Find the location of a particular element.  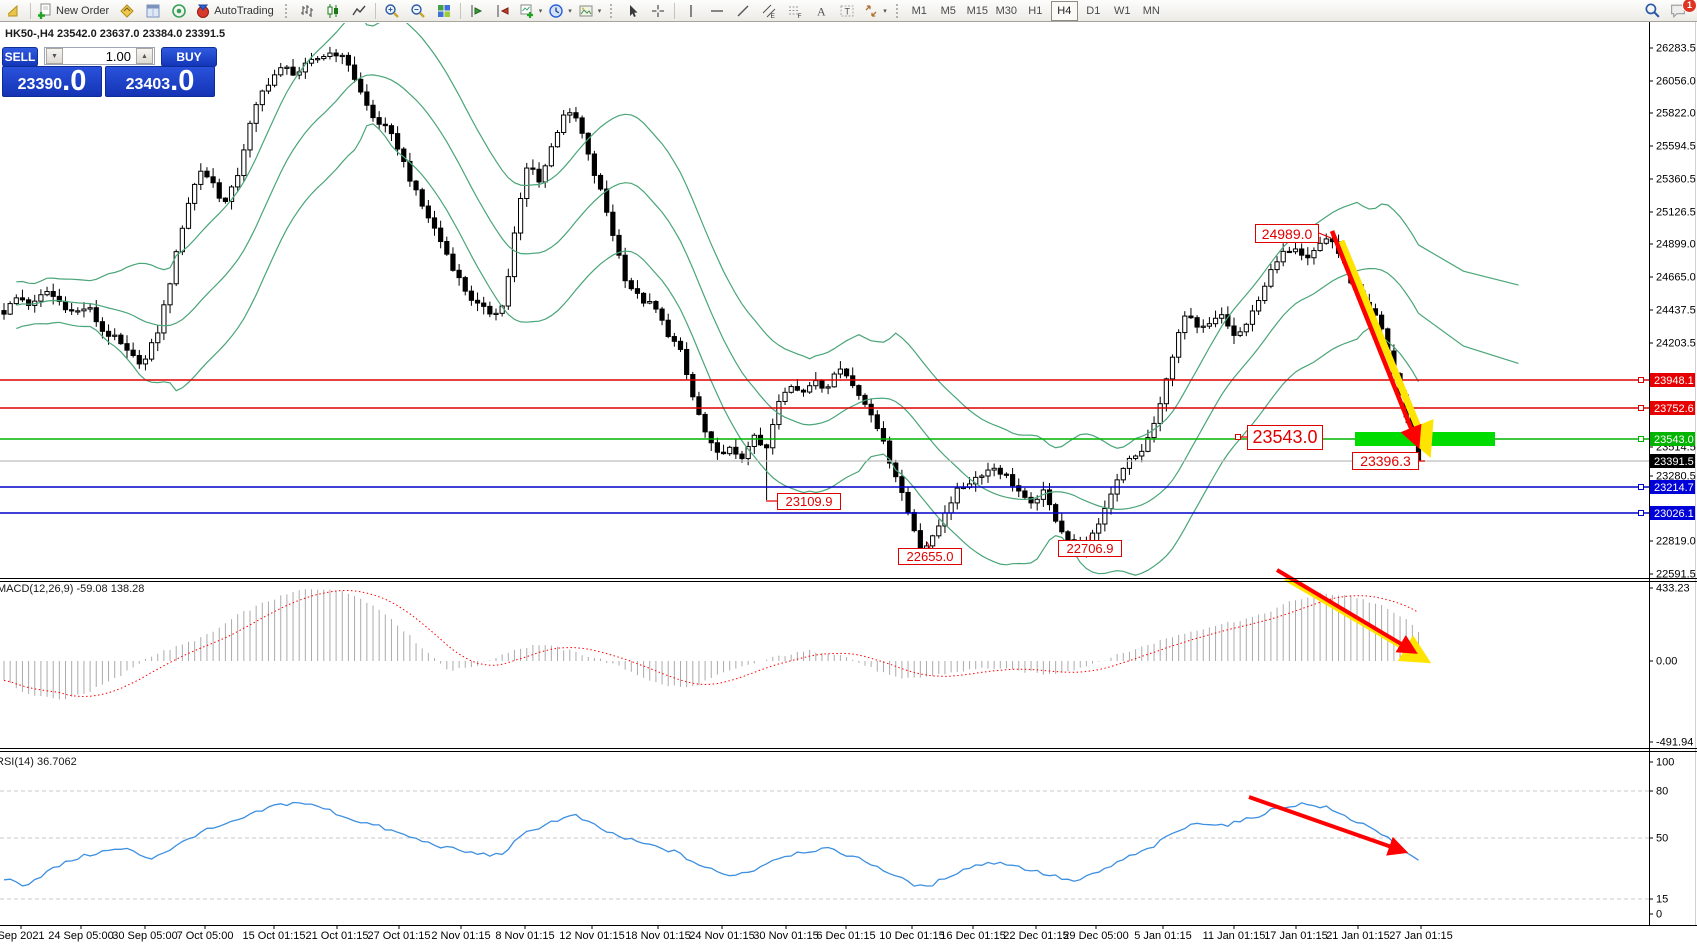

time-axis-label: 10 Dec 01:15 is located at coordinates (911, 936).